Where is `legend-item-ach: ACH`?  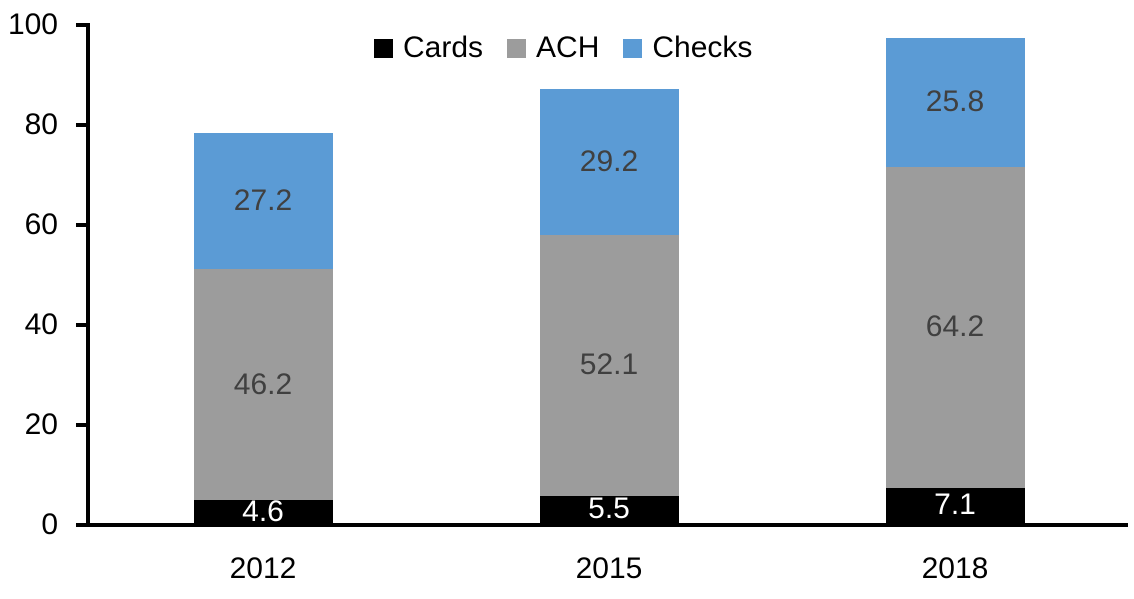 legend-item-ach: ACH is located at coordinates (553, 48).